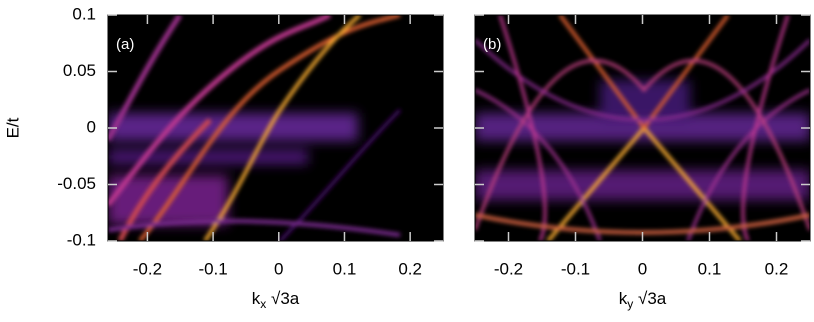  Describe the element at coordinates (263, 304) in the screenshot. I see `x-axis-label-sub: x` at that location.